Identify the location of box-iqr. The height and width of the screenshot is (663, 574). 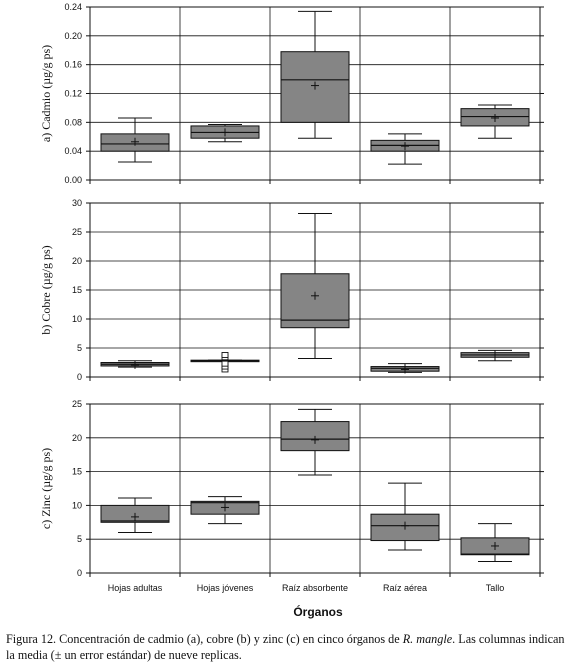
(315, 301).